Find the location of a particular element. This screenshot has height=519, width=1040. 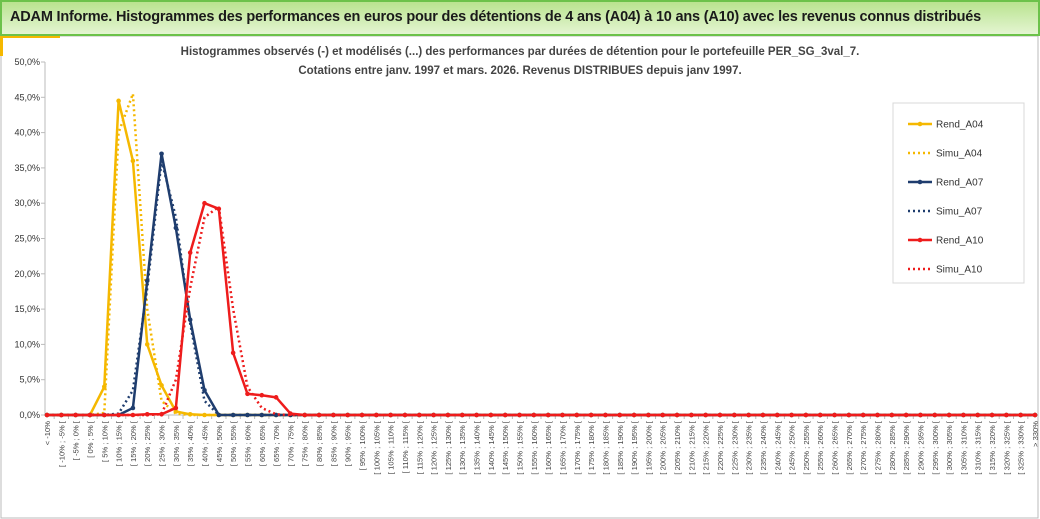

x-tick-label: [ 50% ; 55% [ is located at coordinates (233, 443).